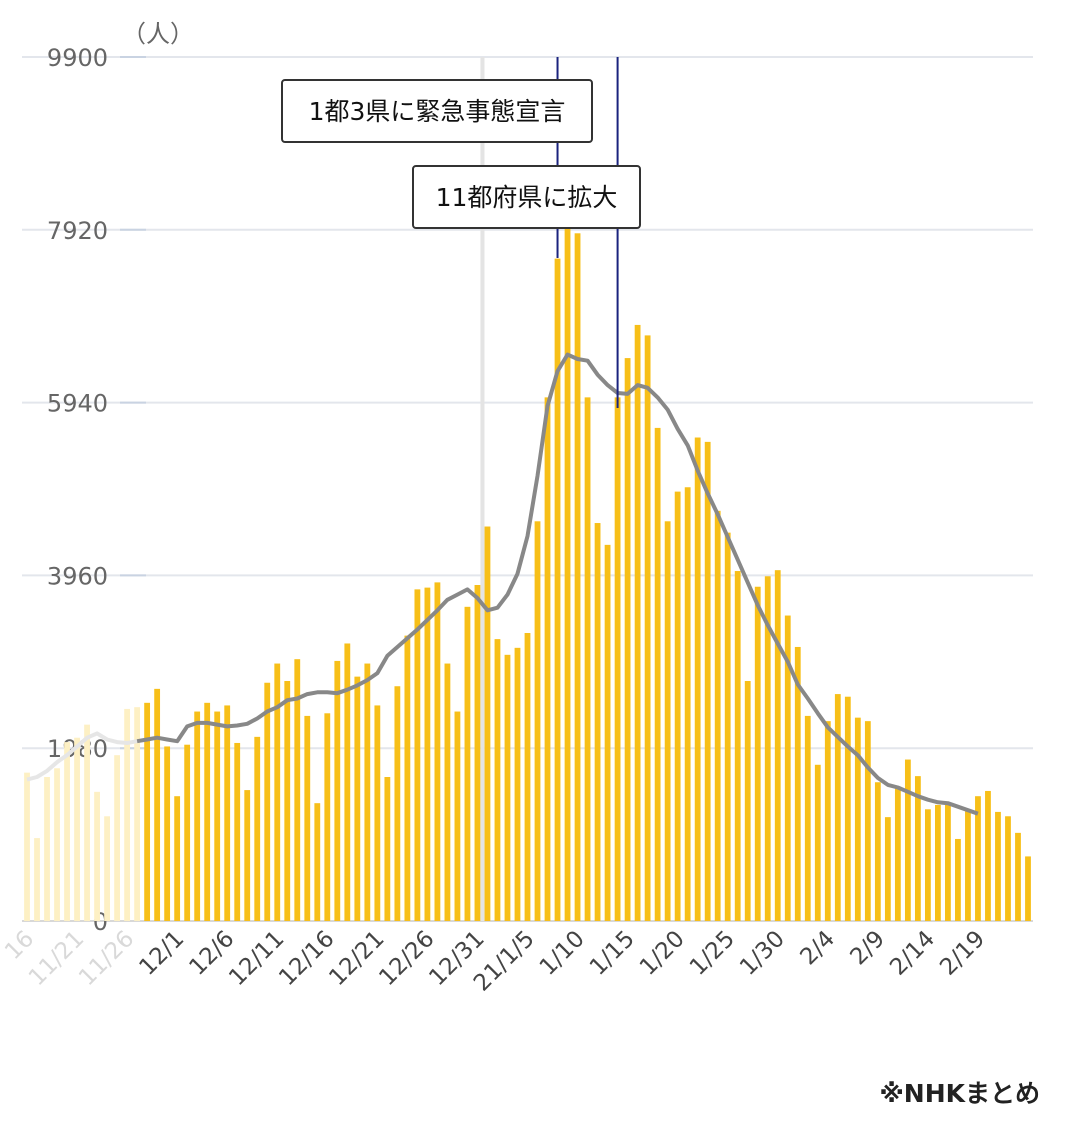  Describe the element at coordinates (158, 34) in the screenshot. I see `unit-label: （人）` at that location.